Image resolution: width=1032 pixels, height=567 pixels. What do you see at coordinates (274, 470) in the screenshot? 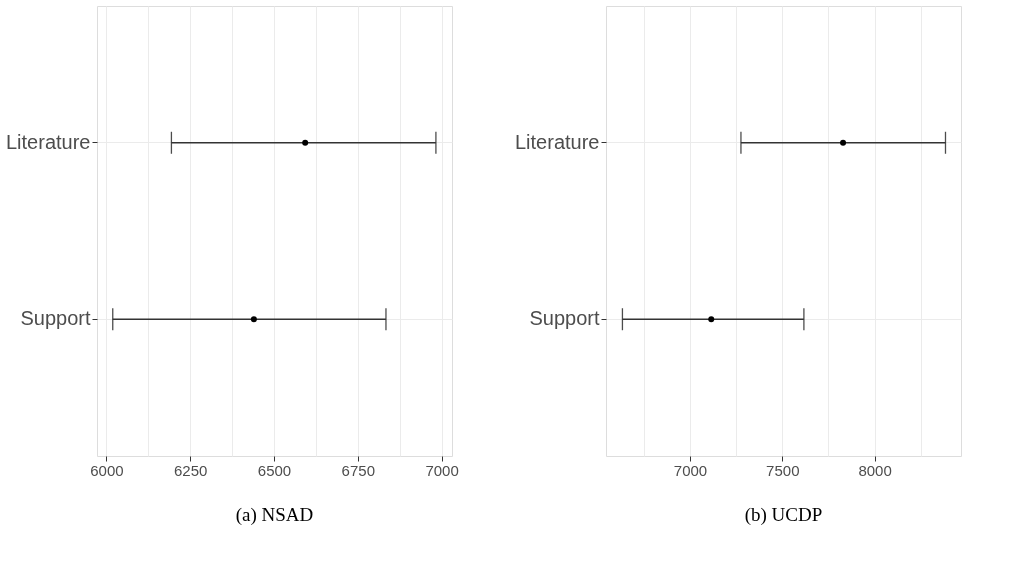
I see `x-tick-label: 6500` at bounding box center [274, 470].